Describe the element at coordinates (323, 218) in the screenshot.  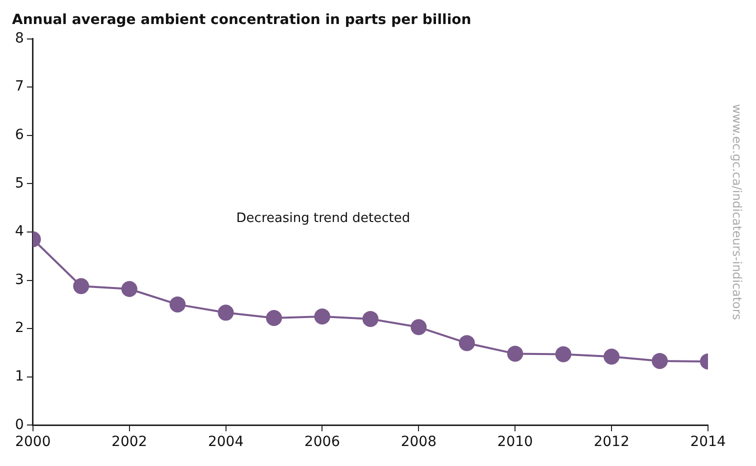
I see `annotation: Decreasing trend detected` at that location.